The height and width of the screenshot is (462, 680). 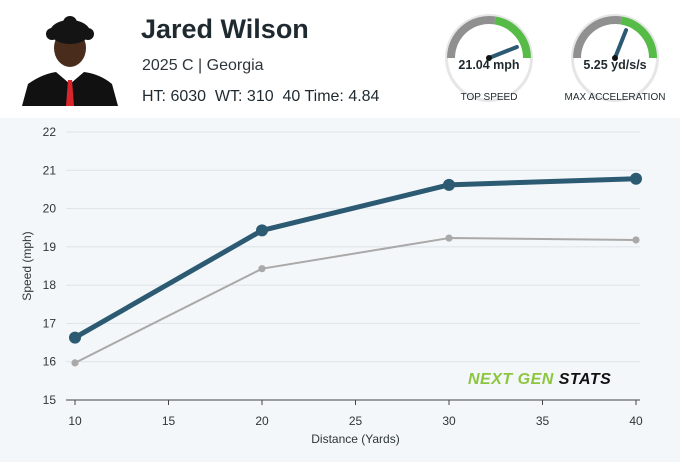 What do you see at coordinates (638, 37) in the screenshot?
I see `max-acceleration-gauge-arc-green` at bounding box center [638, 37].